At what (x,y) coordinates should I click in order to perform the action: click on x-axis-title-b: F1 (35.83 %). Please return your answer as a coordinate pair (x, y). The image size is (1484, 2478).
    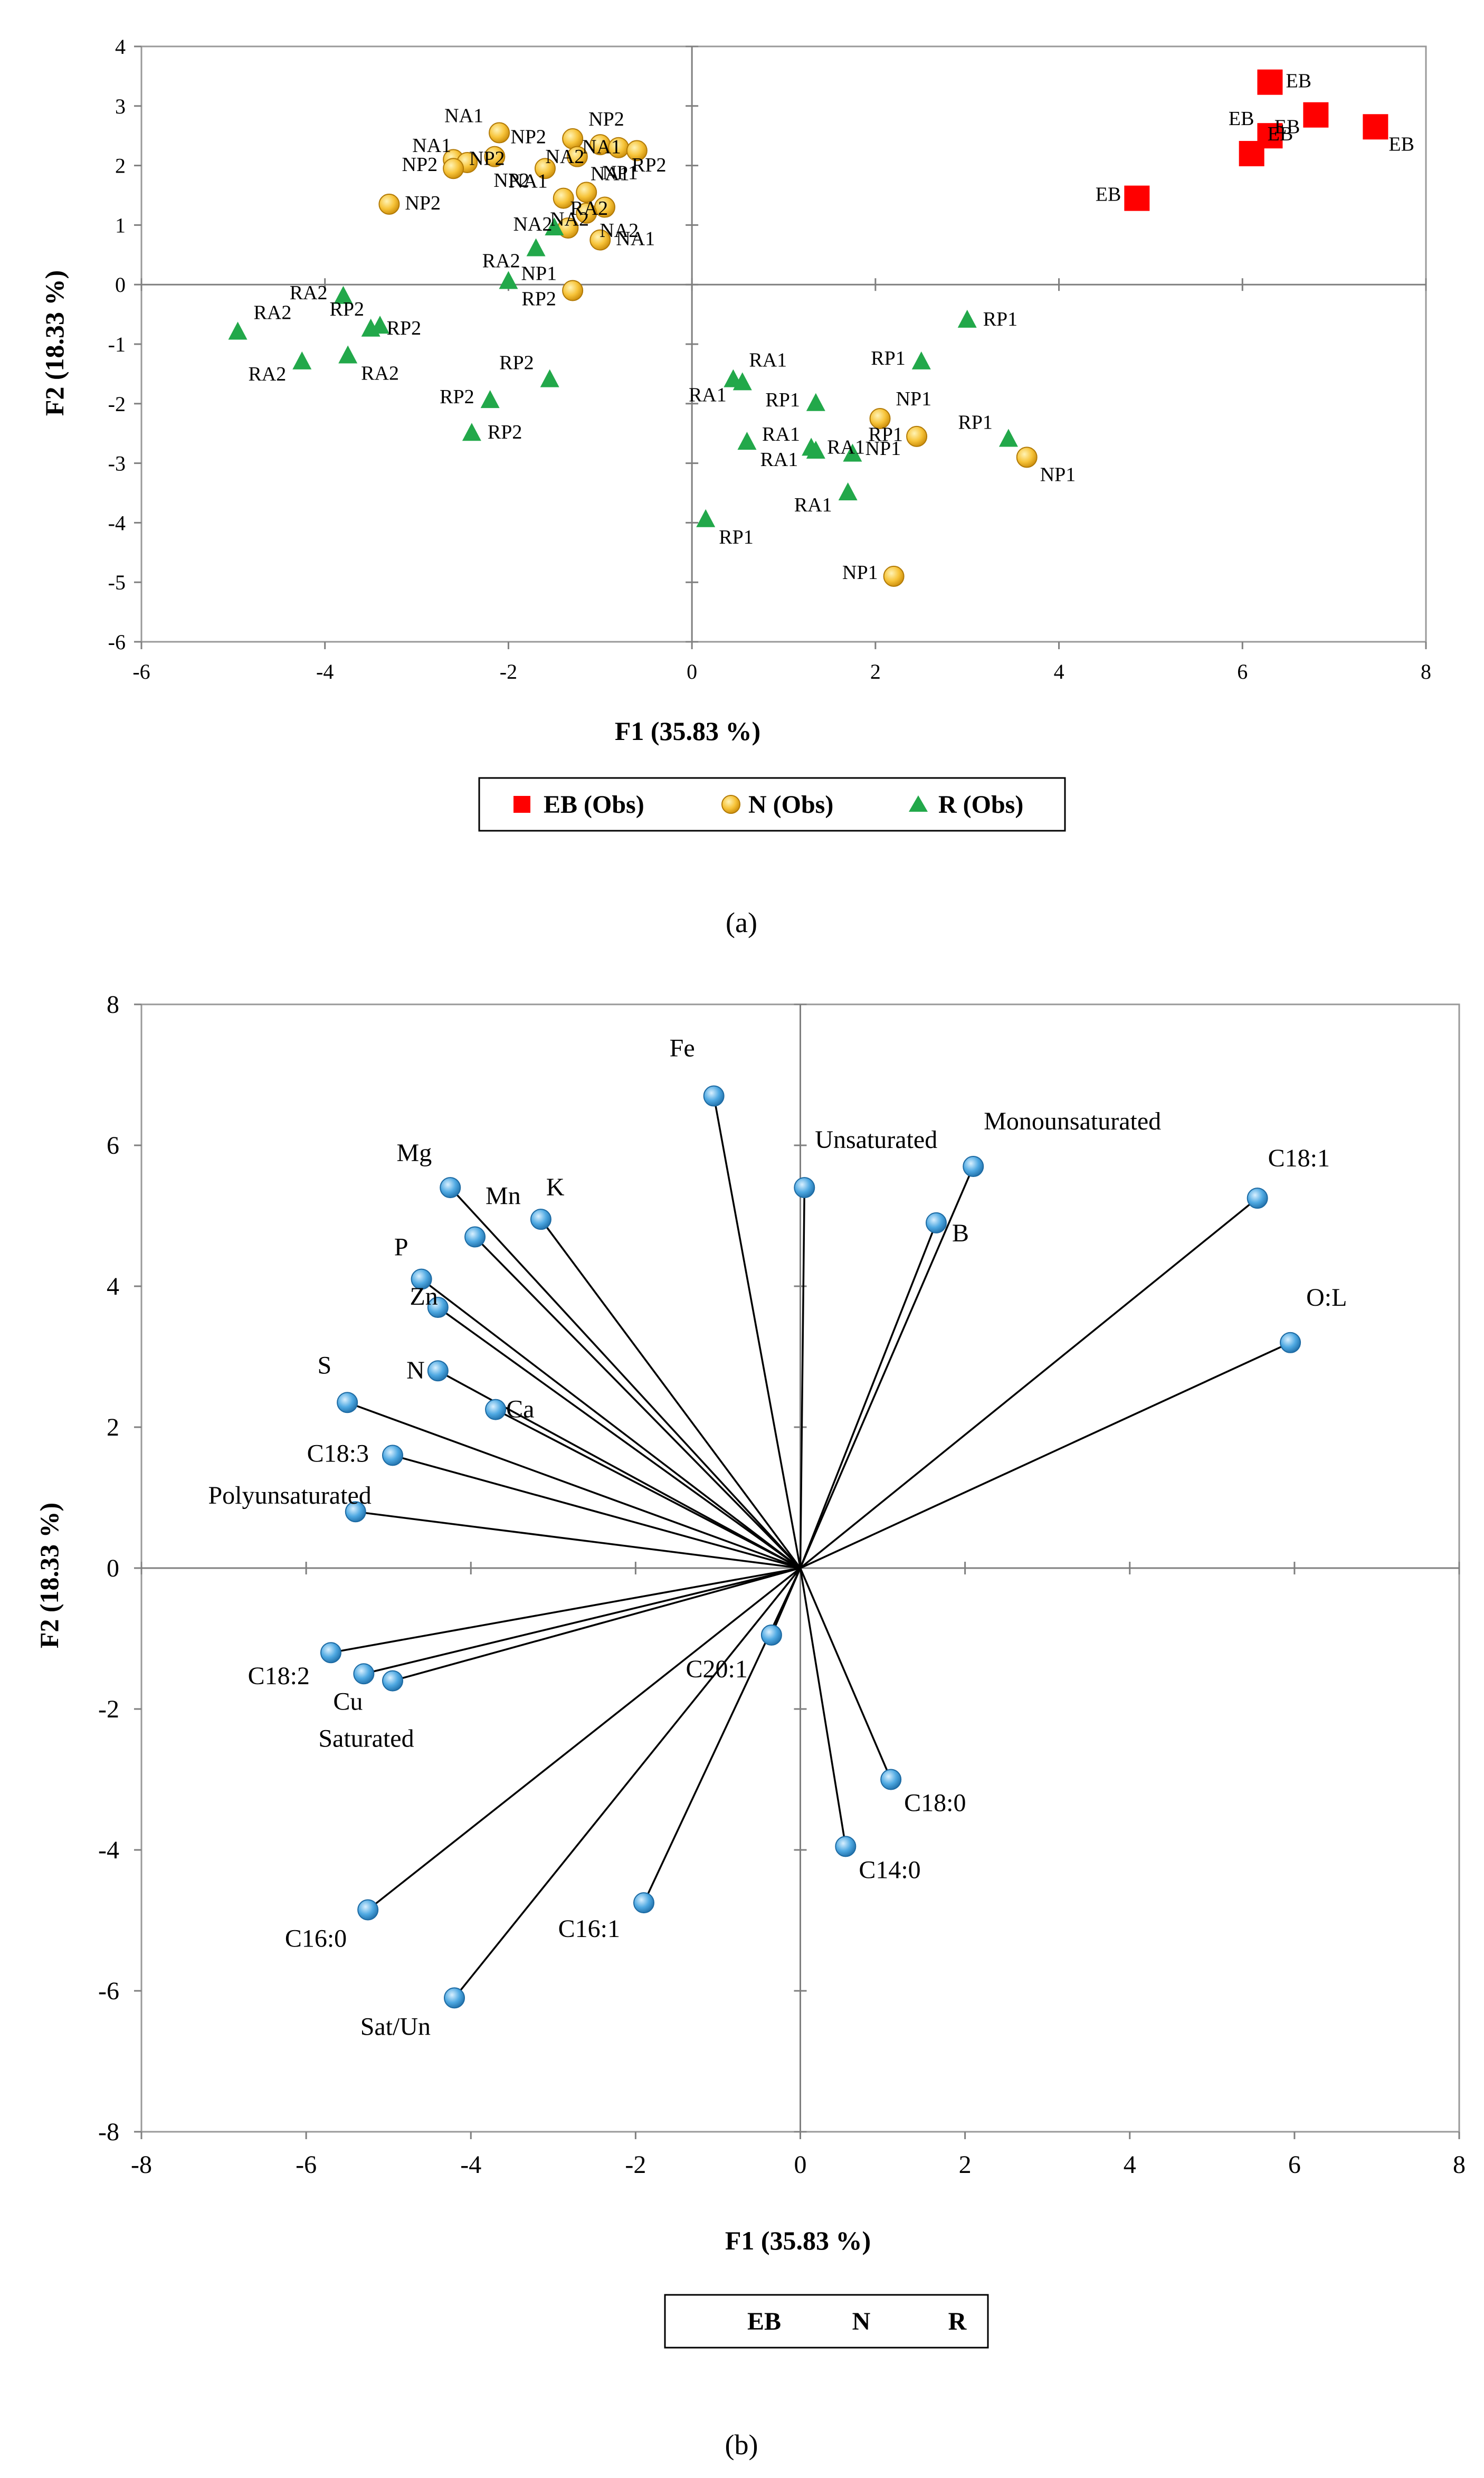
    Looking at the image, I should click on (798, 2240).